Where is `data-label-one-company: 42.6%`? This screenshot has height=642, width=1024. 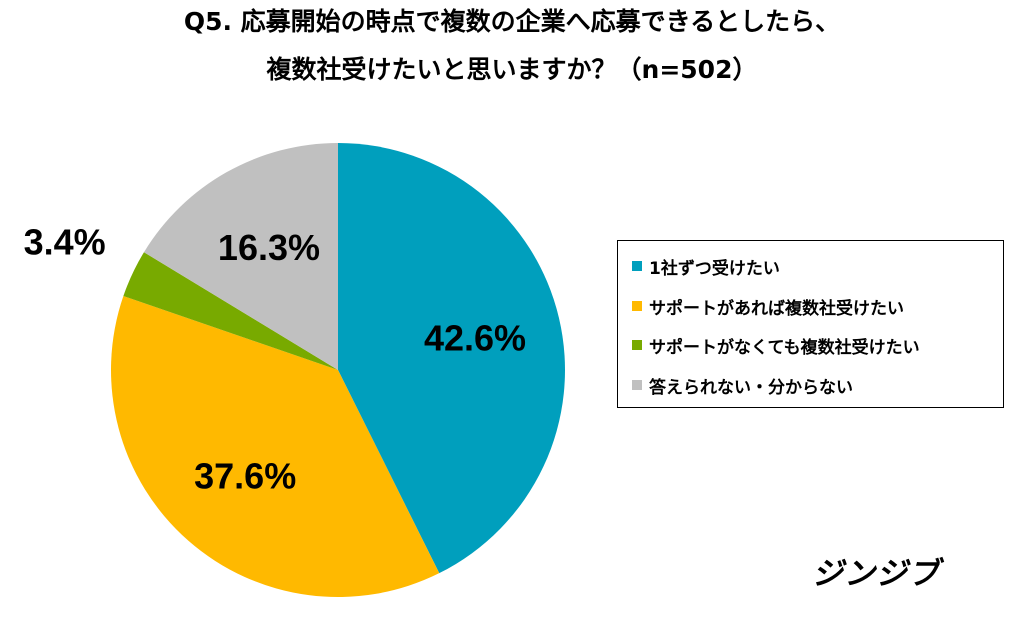
data-label-one-company: 42.6% is located at coordinates (475, 337).